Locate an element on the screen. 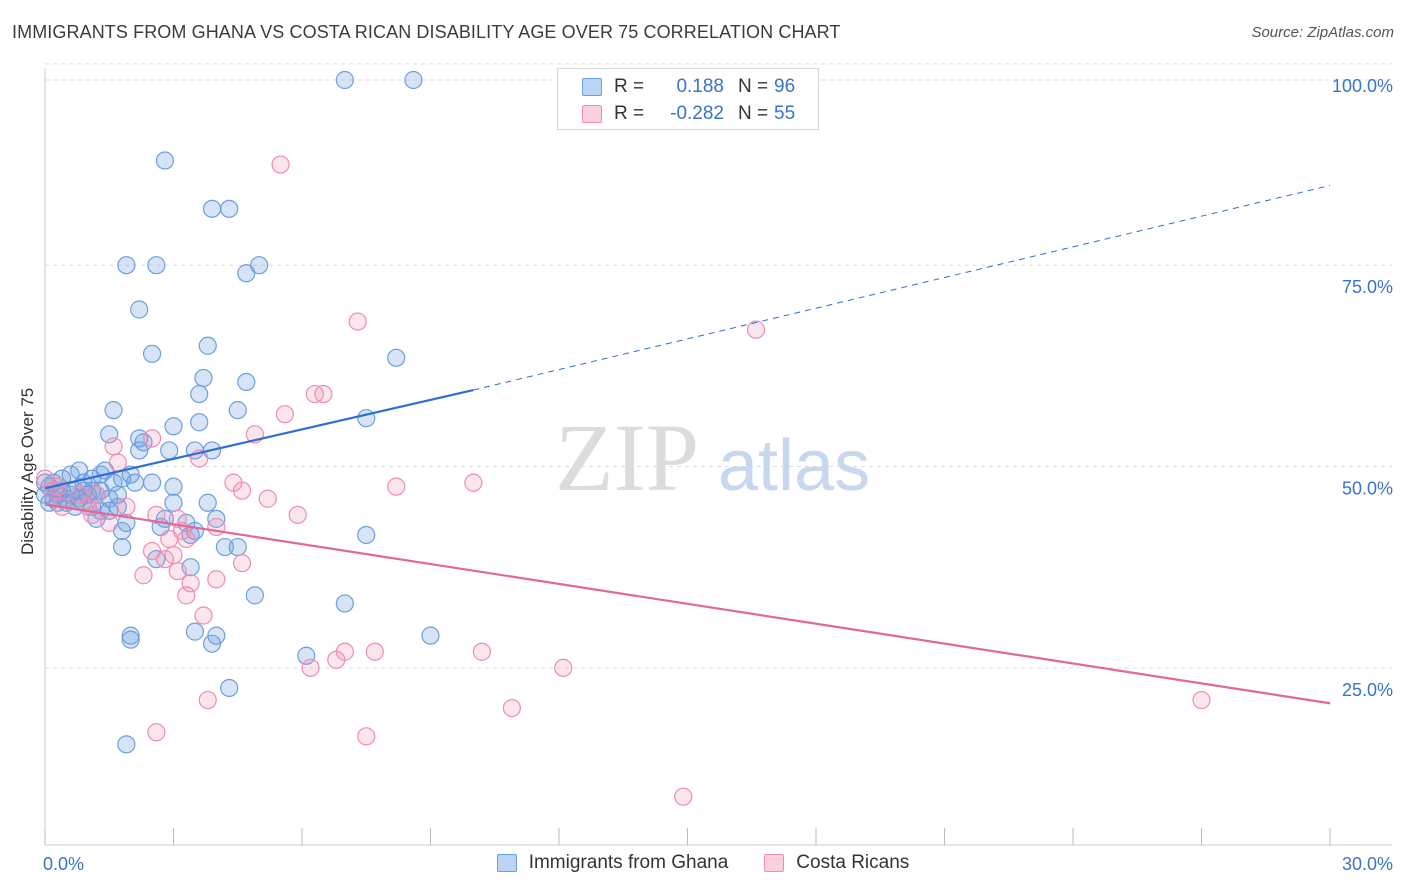 The image size is (1406, 892). watermark-zip: ZIP is located at coordinates (627, 457).